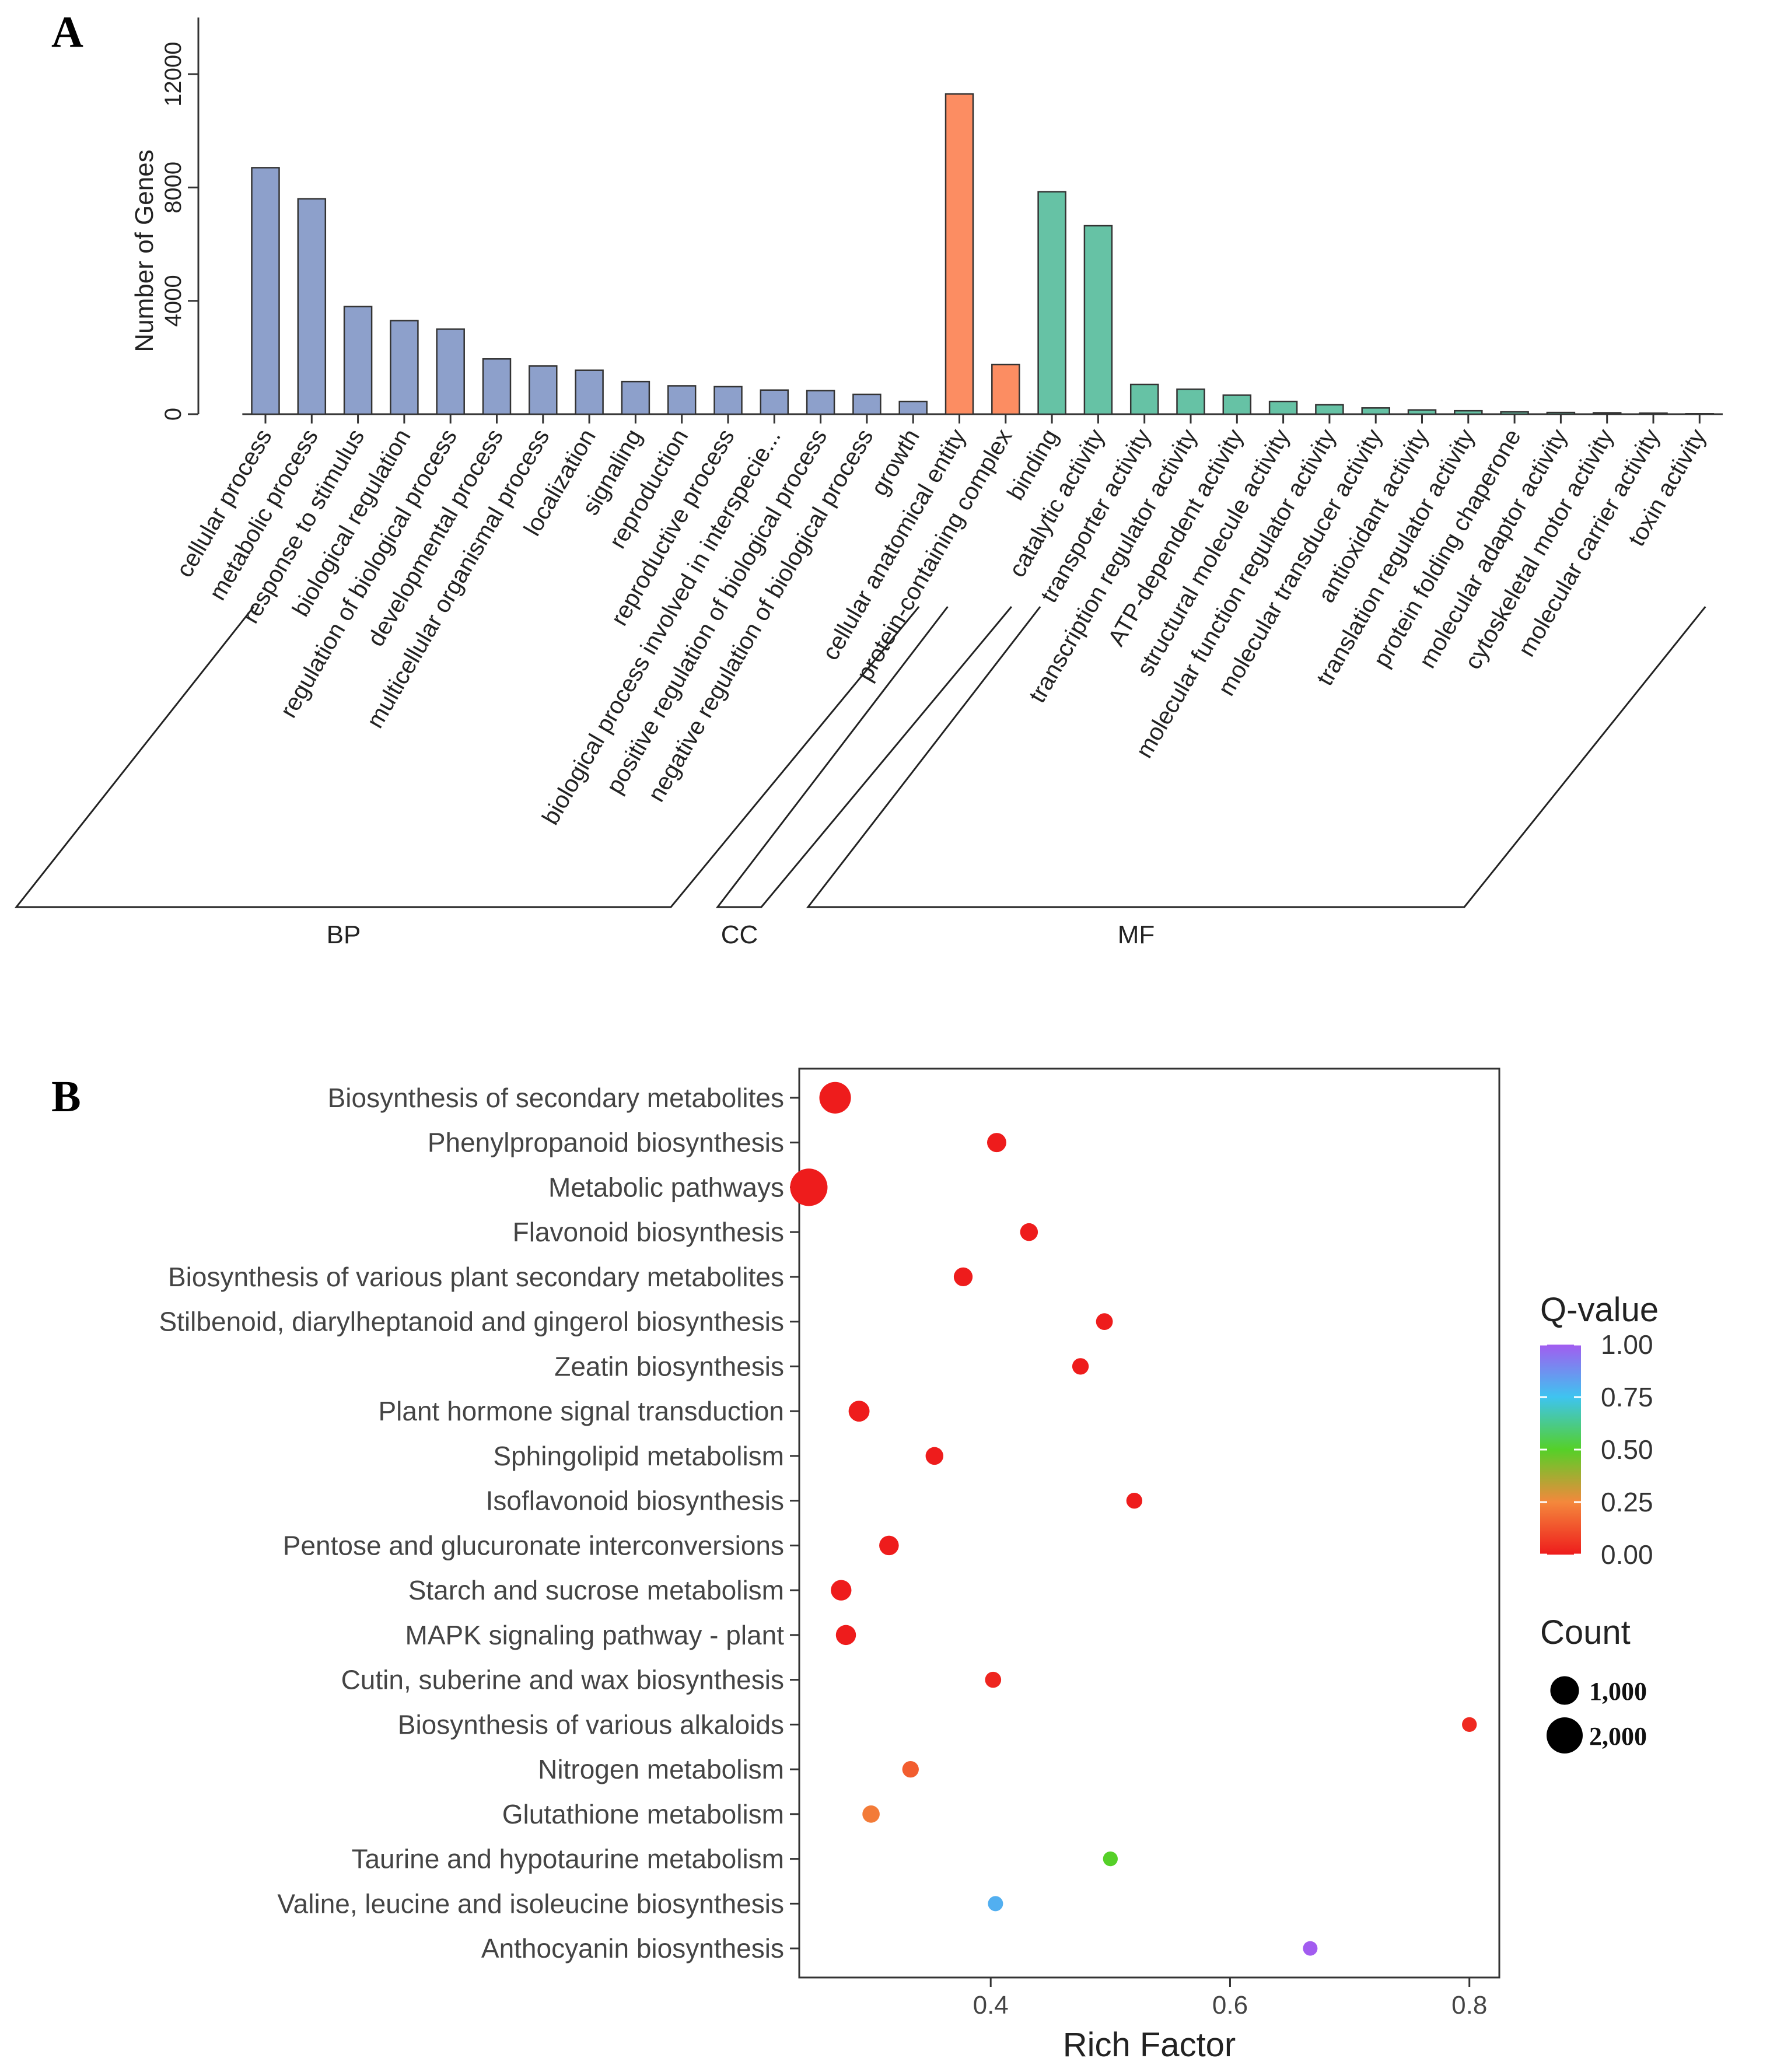  I want to click on pathway-label: Metabolic pathways, so click(666, 1187).